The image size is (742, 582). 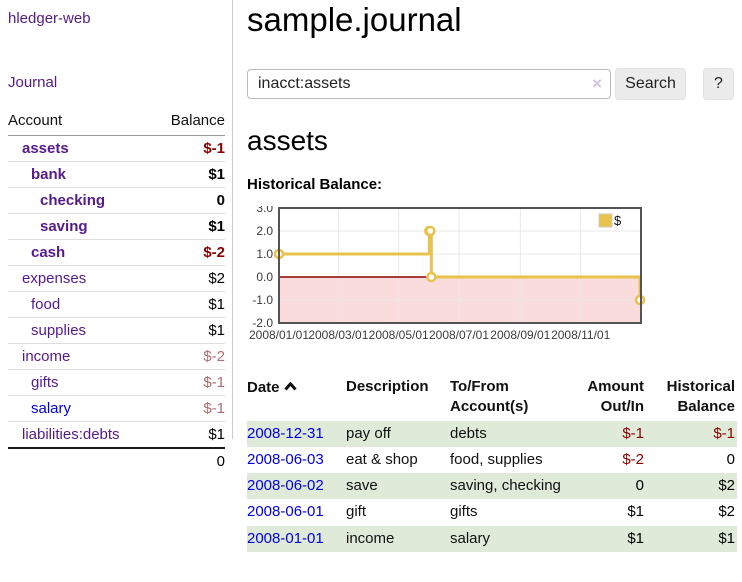 I want to click on register-date-link: 2008-12-31, so click(x=285, y=433).